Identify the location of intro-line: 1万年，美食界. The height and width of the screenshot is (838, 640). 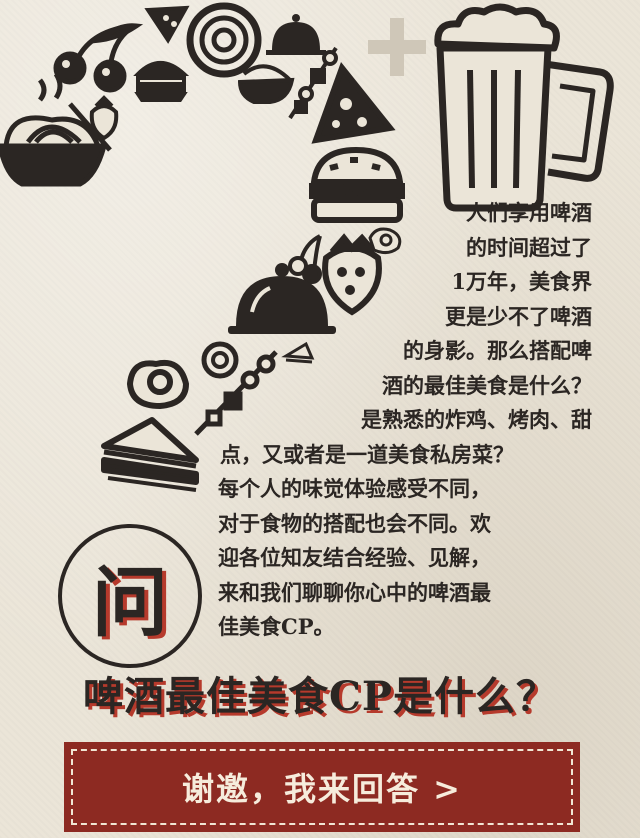
(521, 281).